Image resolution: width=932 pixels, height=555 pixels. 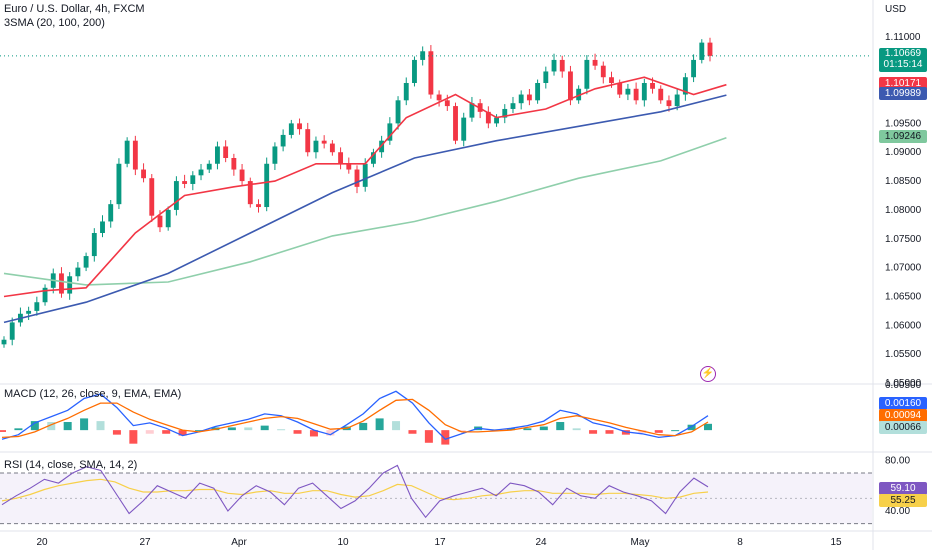 What do you see at coordinates (903, 296) in the screenshot?
I see `price-tick-label: 1.06500` at bounding box center [903, 296].